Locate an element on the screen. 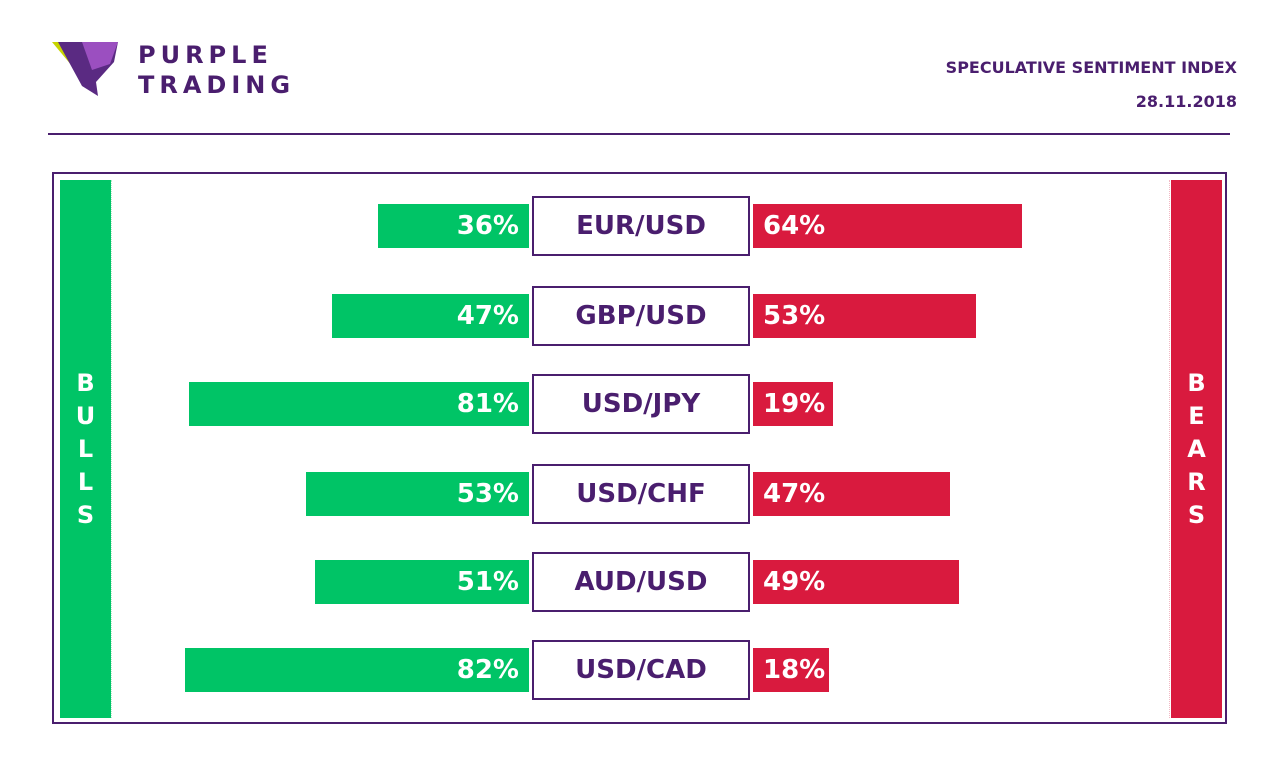 The width and height of the screenshot is (1280, 780). bulls-label: B U L L S is located at coordinates (86, 449).